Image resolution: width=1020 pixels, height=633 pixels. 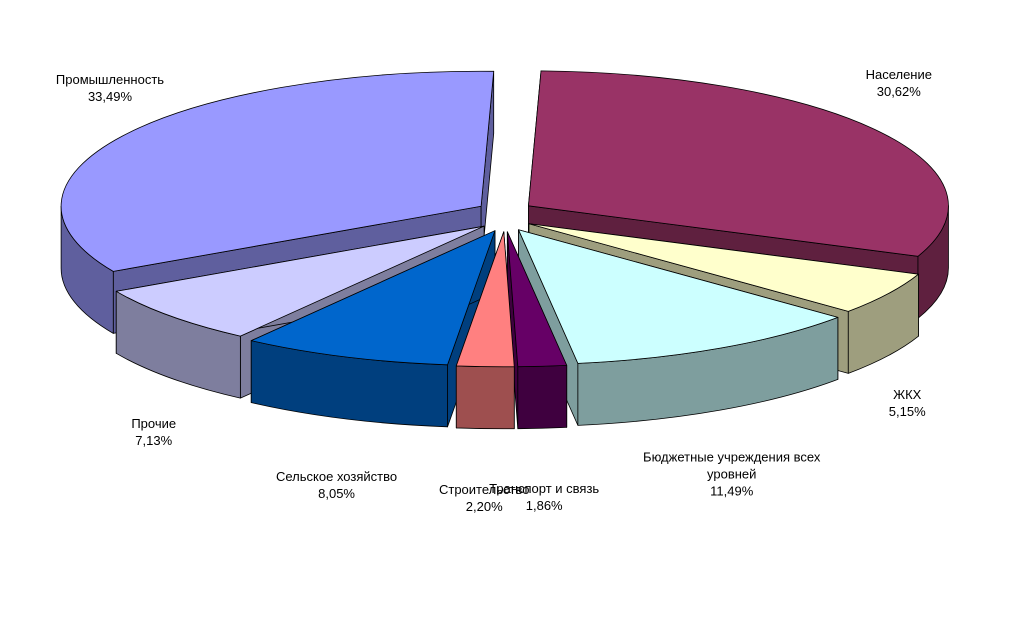 I want to click on category-label: Транспорт и связь, so click(x=544, y=489).